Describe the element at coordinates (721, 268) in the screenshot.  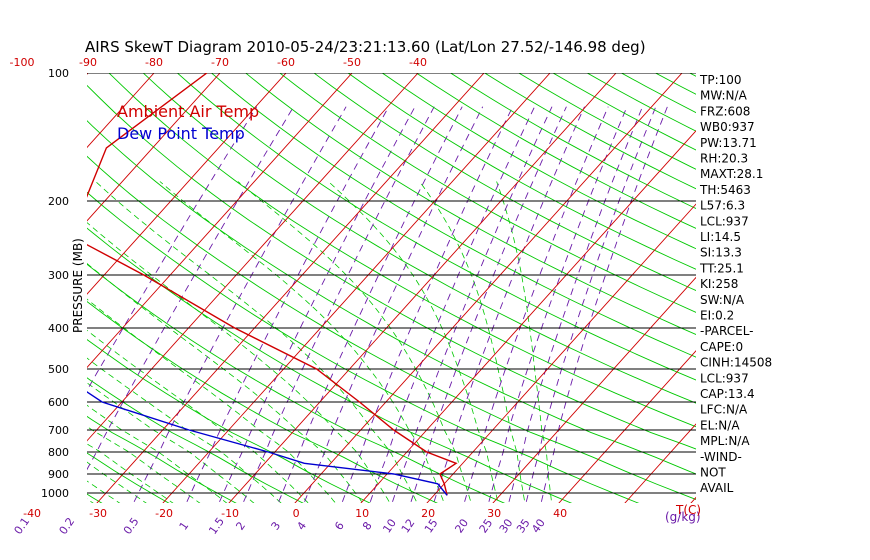
I see `stability-index-item: TT:25.1` at that location.